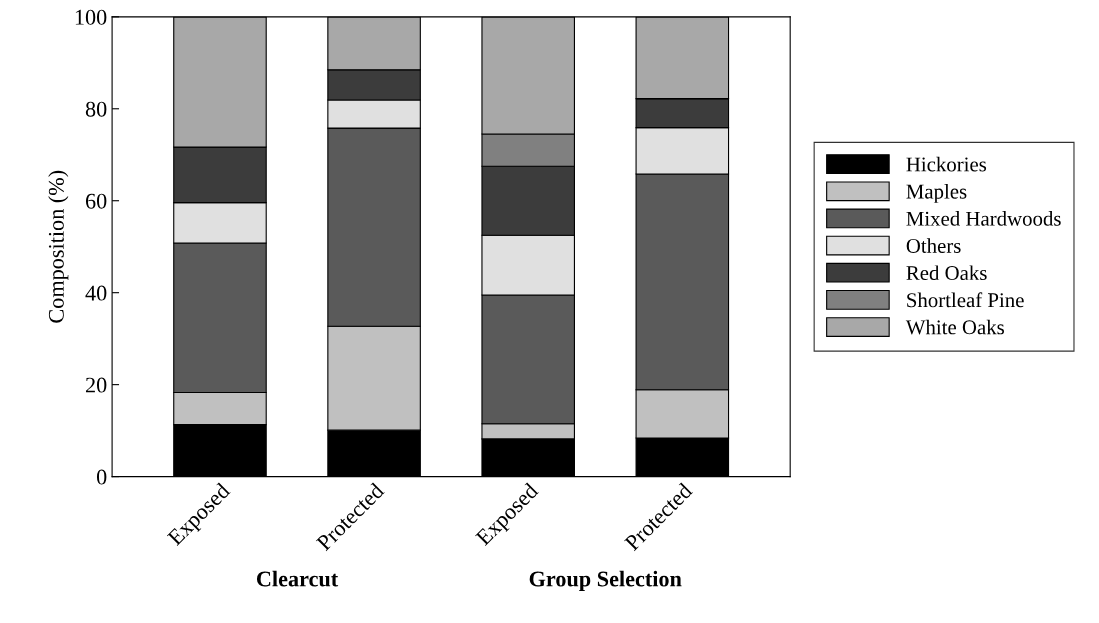 The image size is (1099, 623). I want to click on legend-label: Red Oaks, so click(946, 273).